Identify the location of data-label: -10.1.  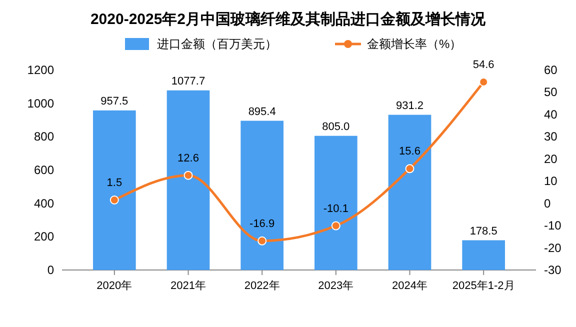
(335, 208).